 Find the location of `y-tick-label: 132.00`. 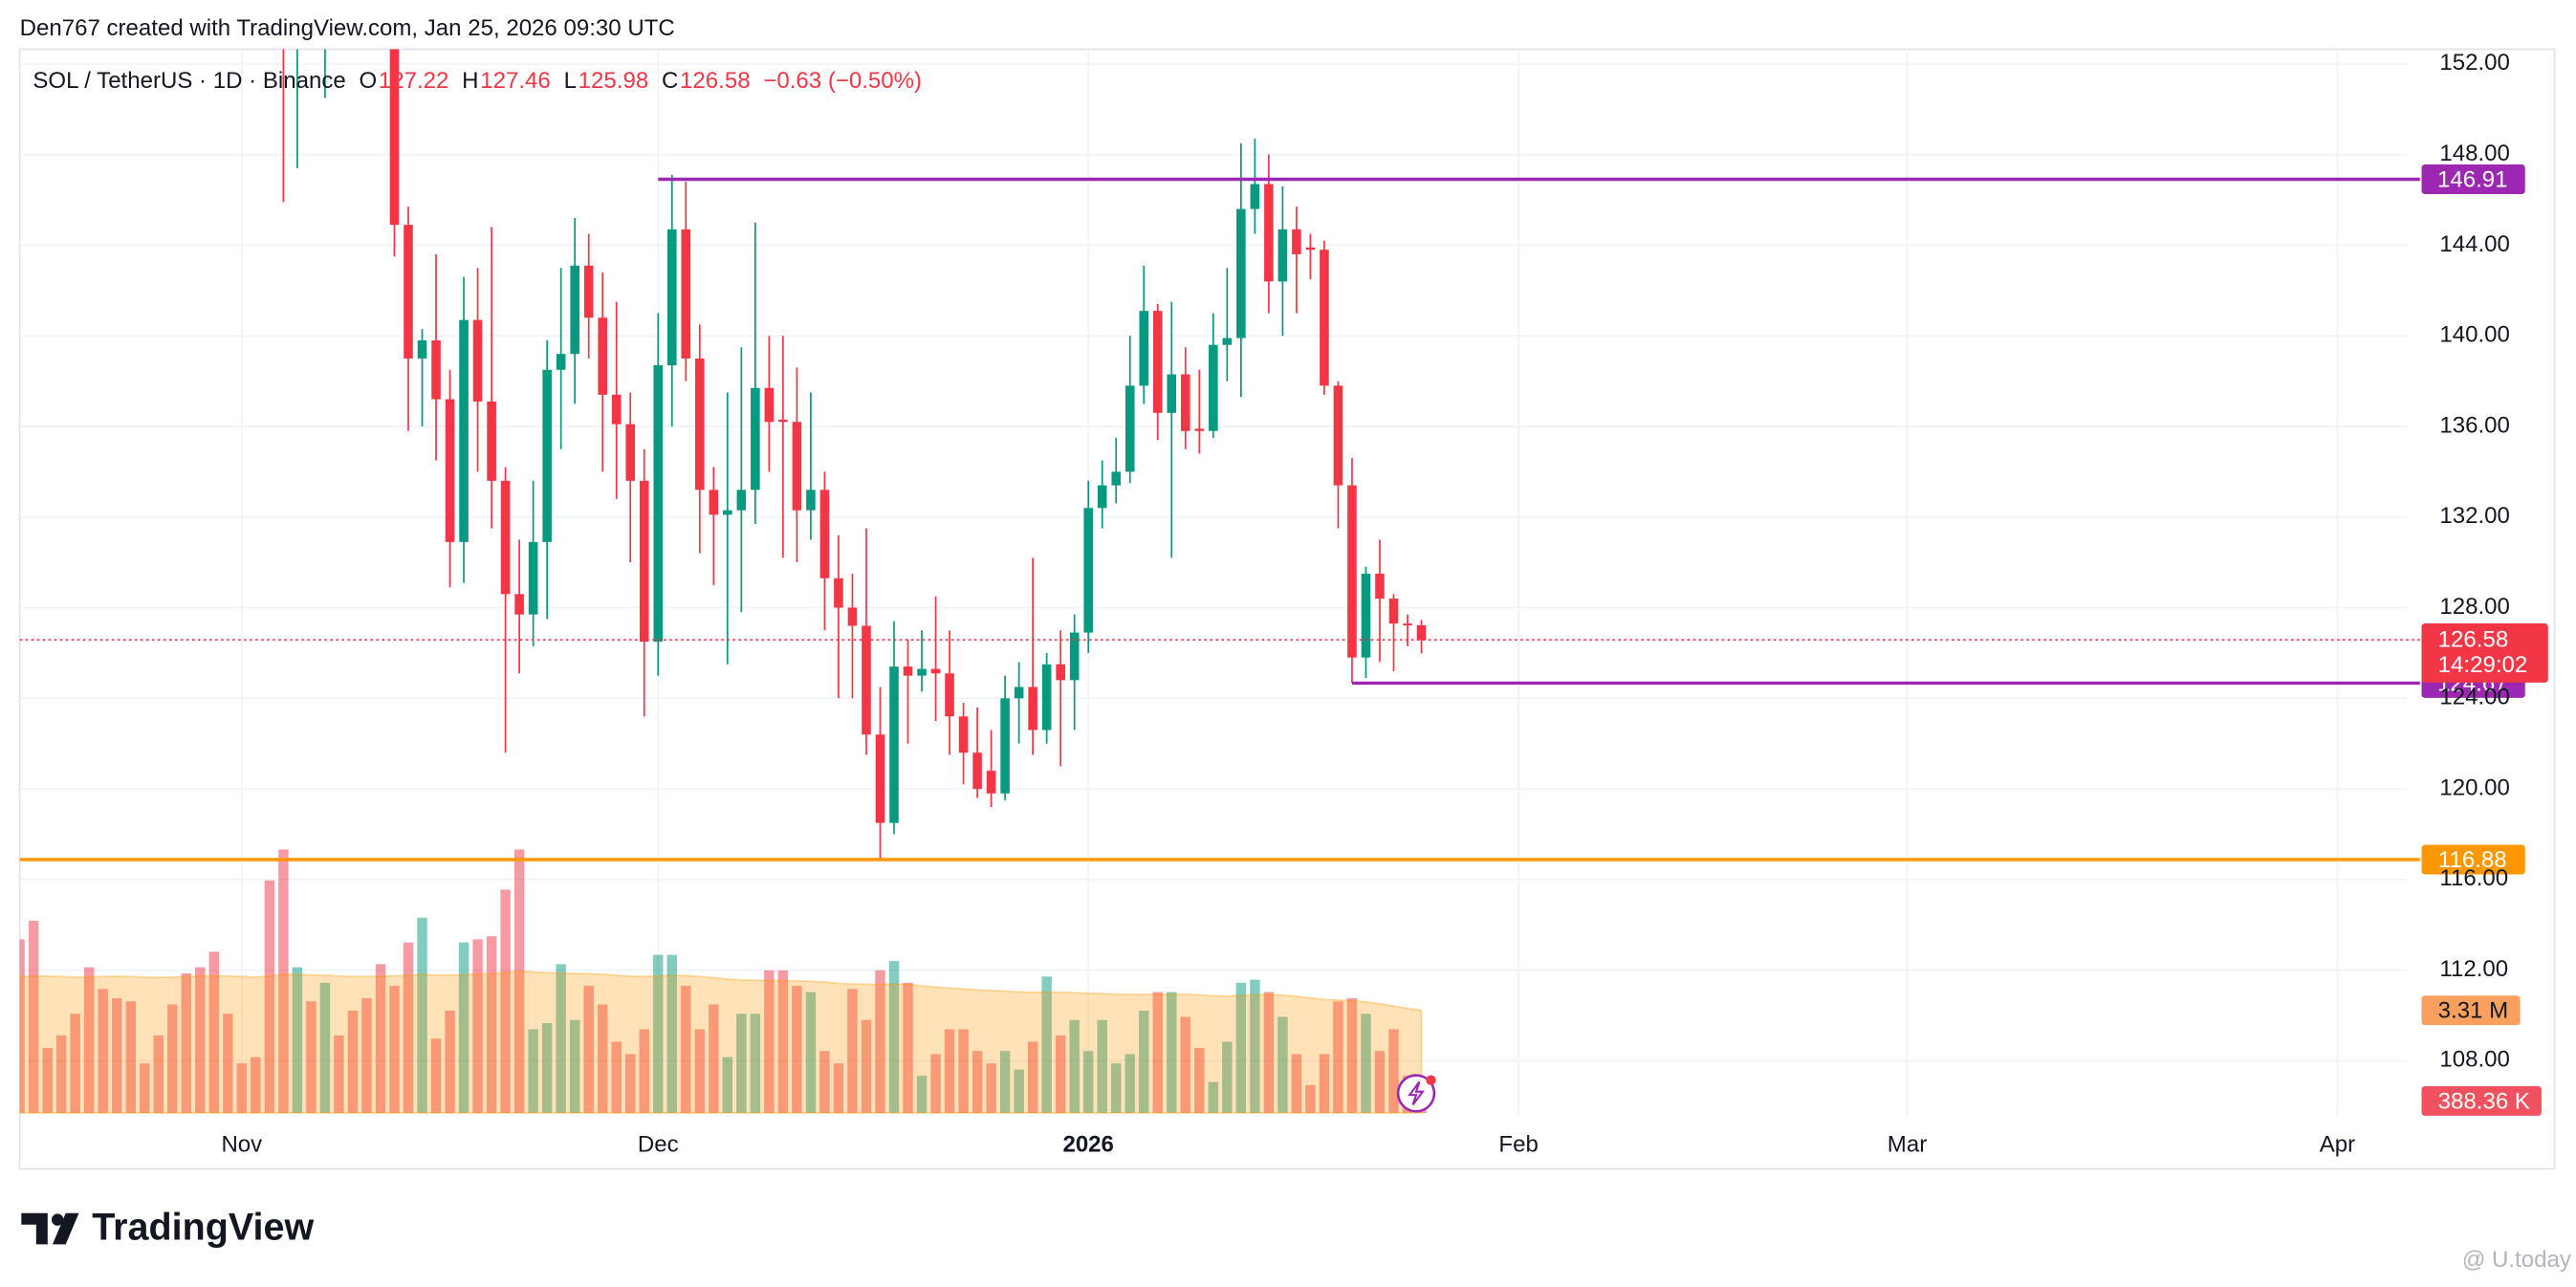

y-tick-label: 132.00 is located at coordinates (2474, 516).